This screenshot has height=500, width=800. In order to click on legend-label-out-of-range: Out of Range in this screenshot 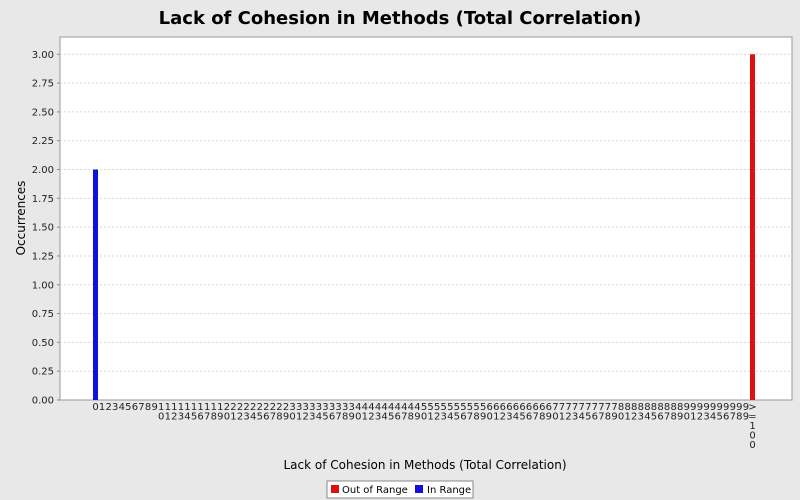, I will do `click(375, 490)`.